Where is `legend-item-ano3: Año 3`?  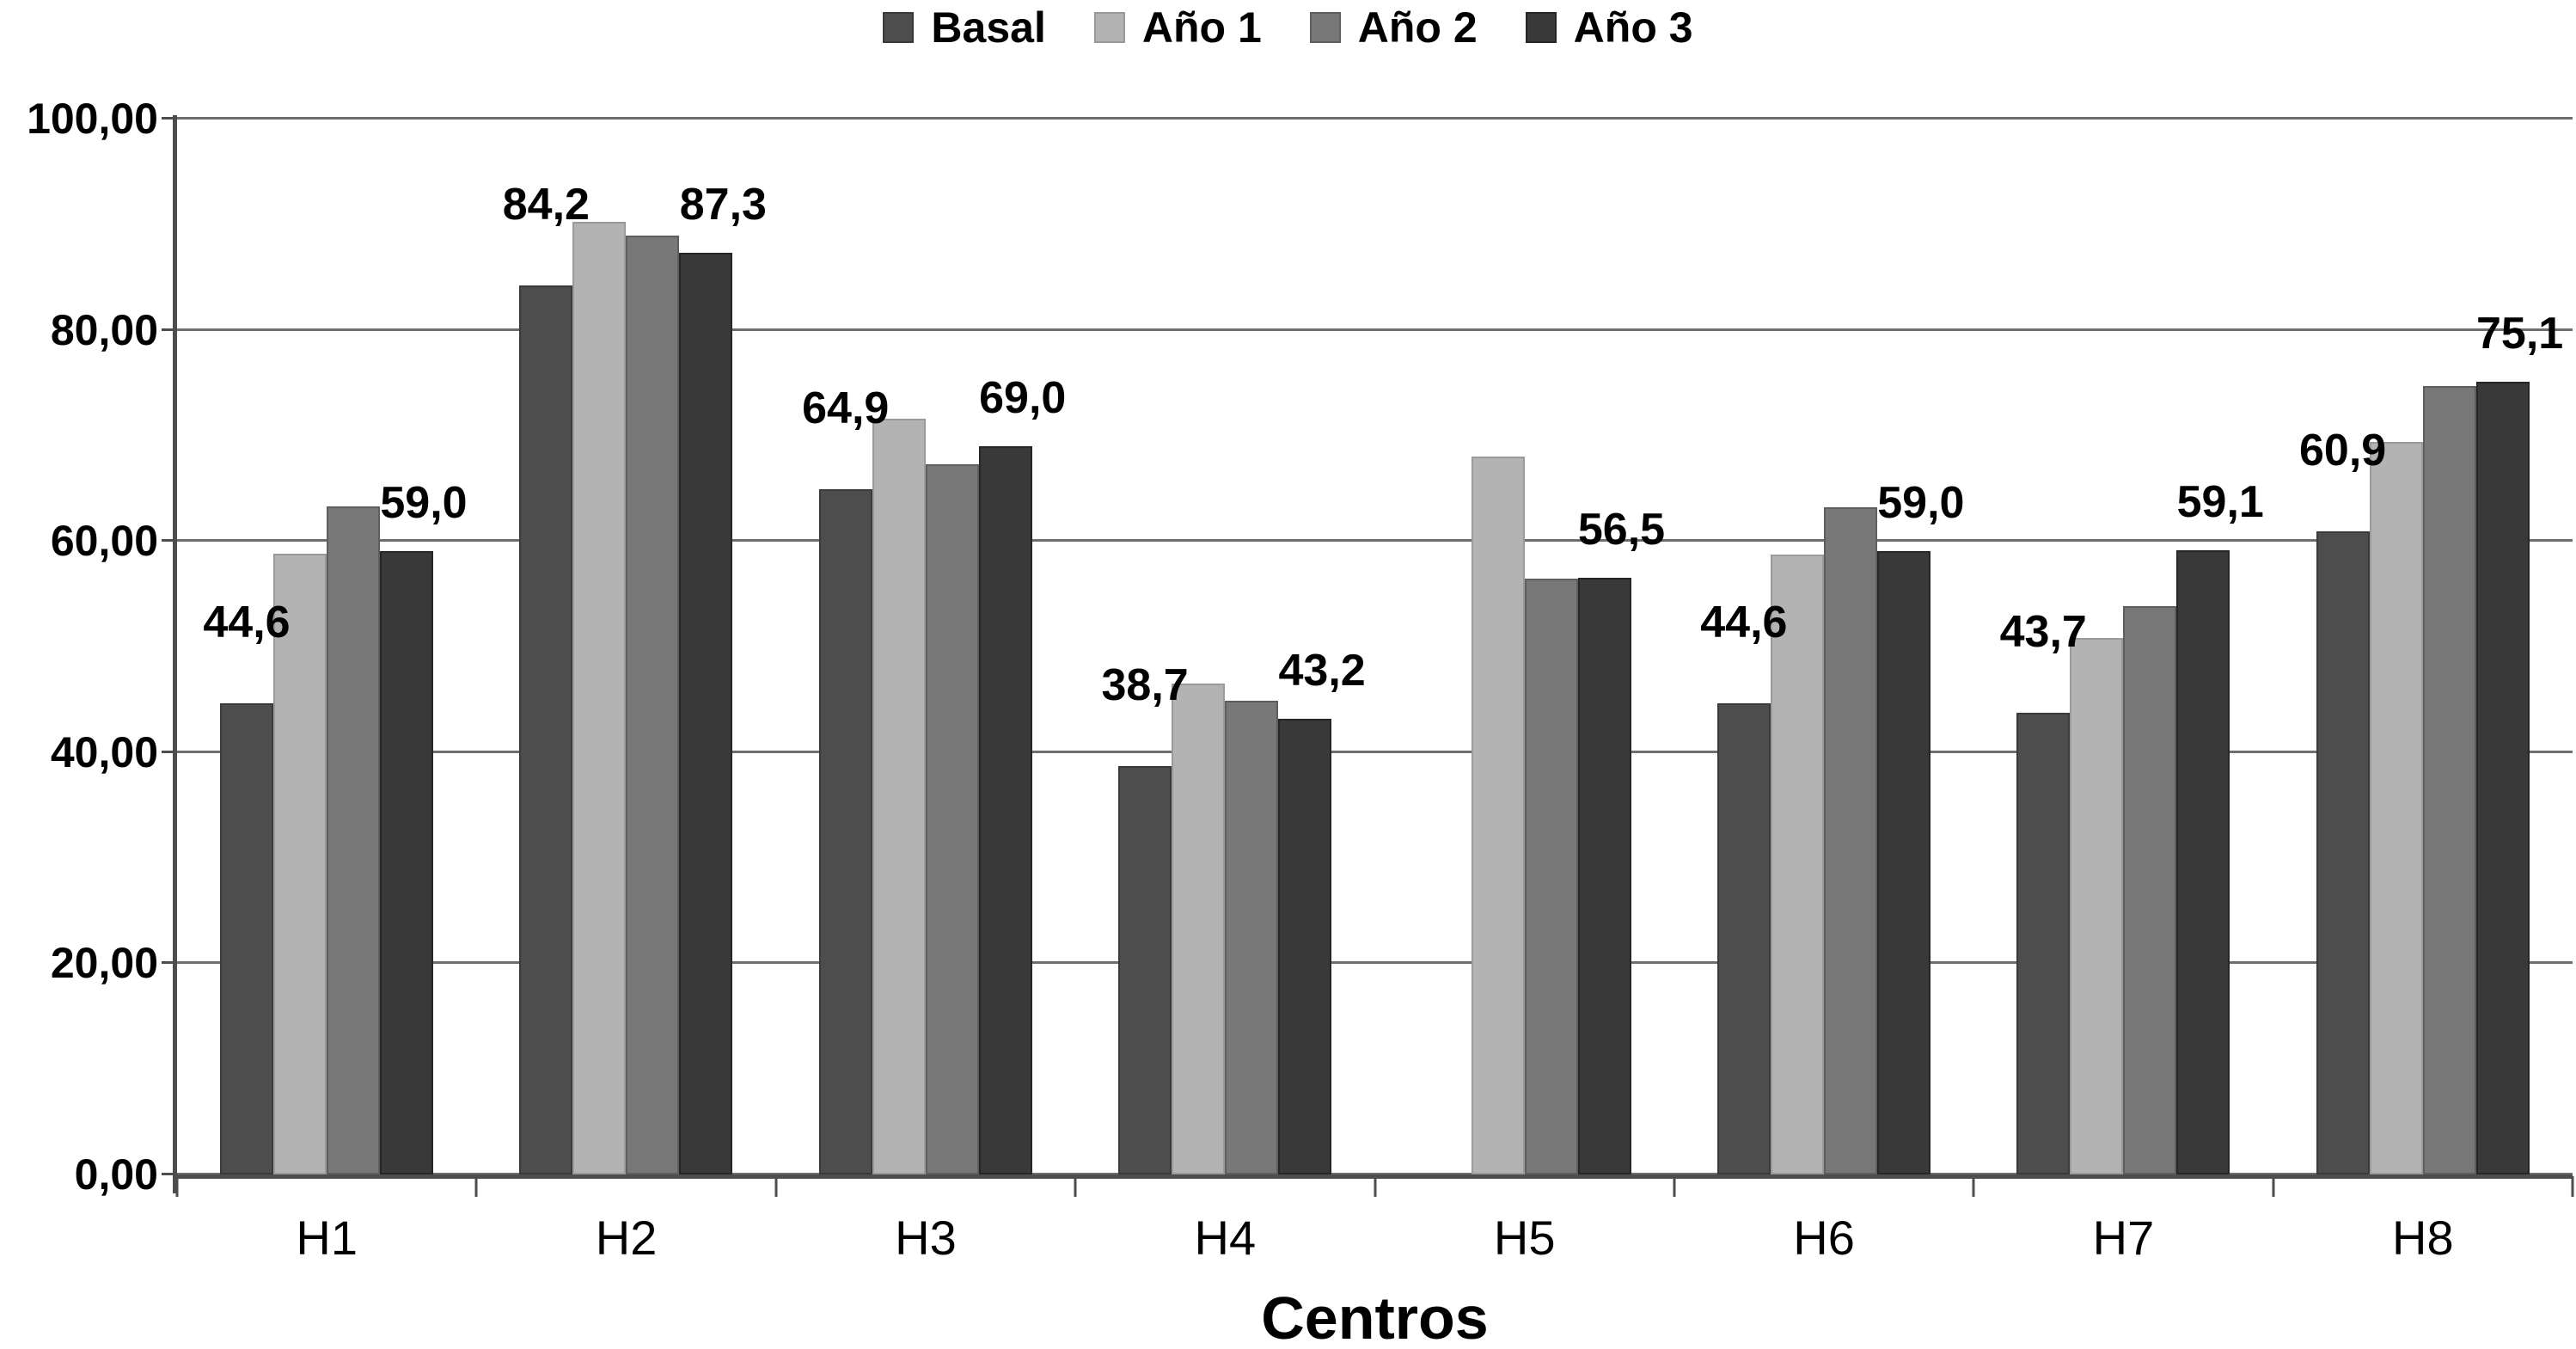
legend-item-ano3: Año 3 is located at coordinates (1609, 27).